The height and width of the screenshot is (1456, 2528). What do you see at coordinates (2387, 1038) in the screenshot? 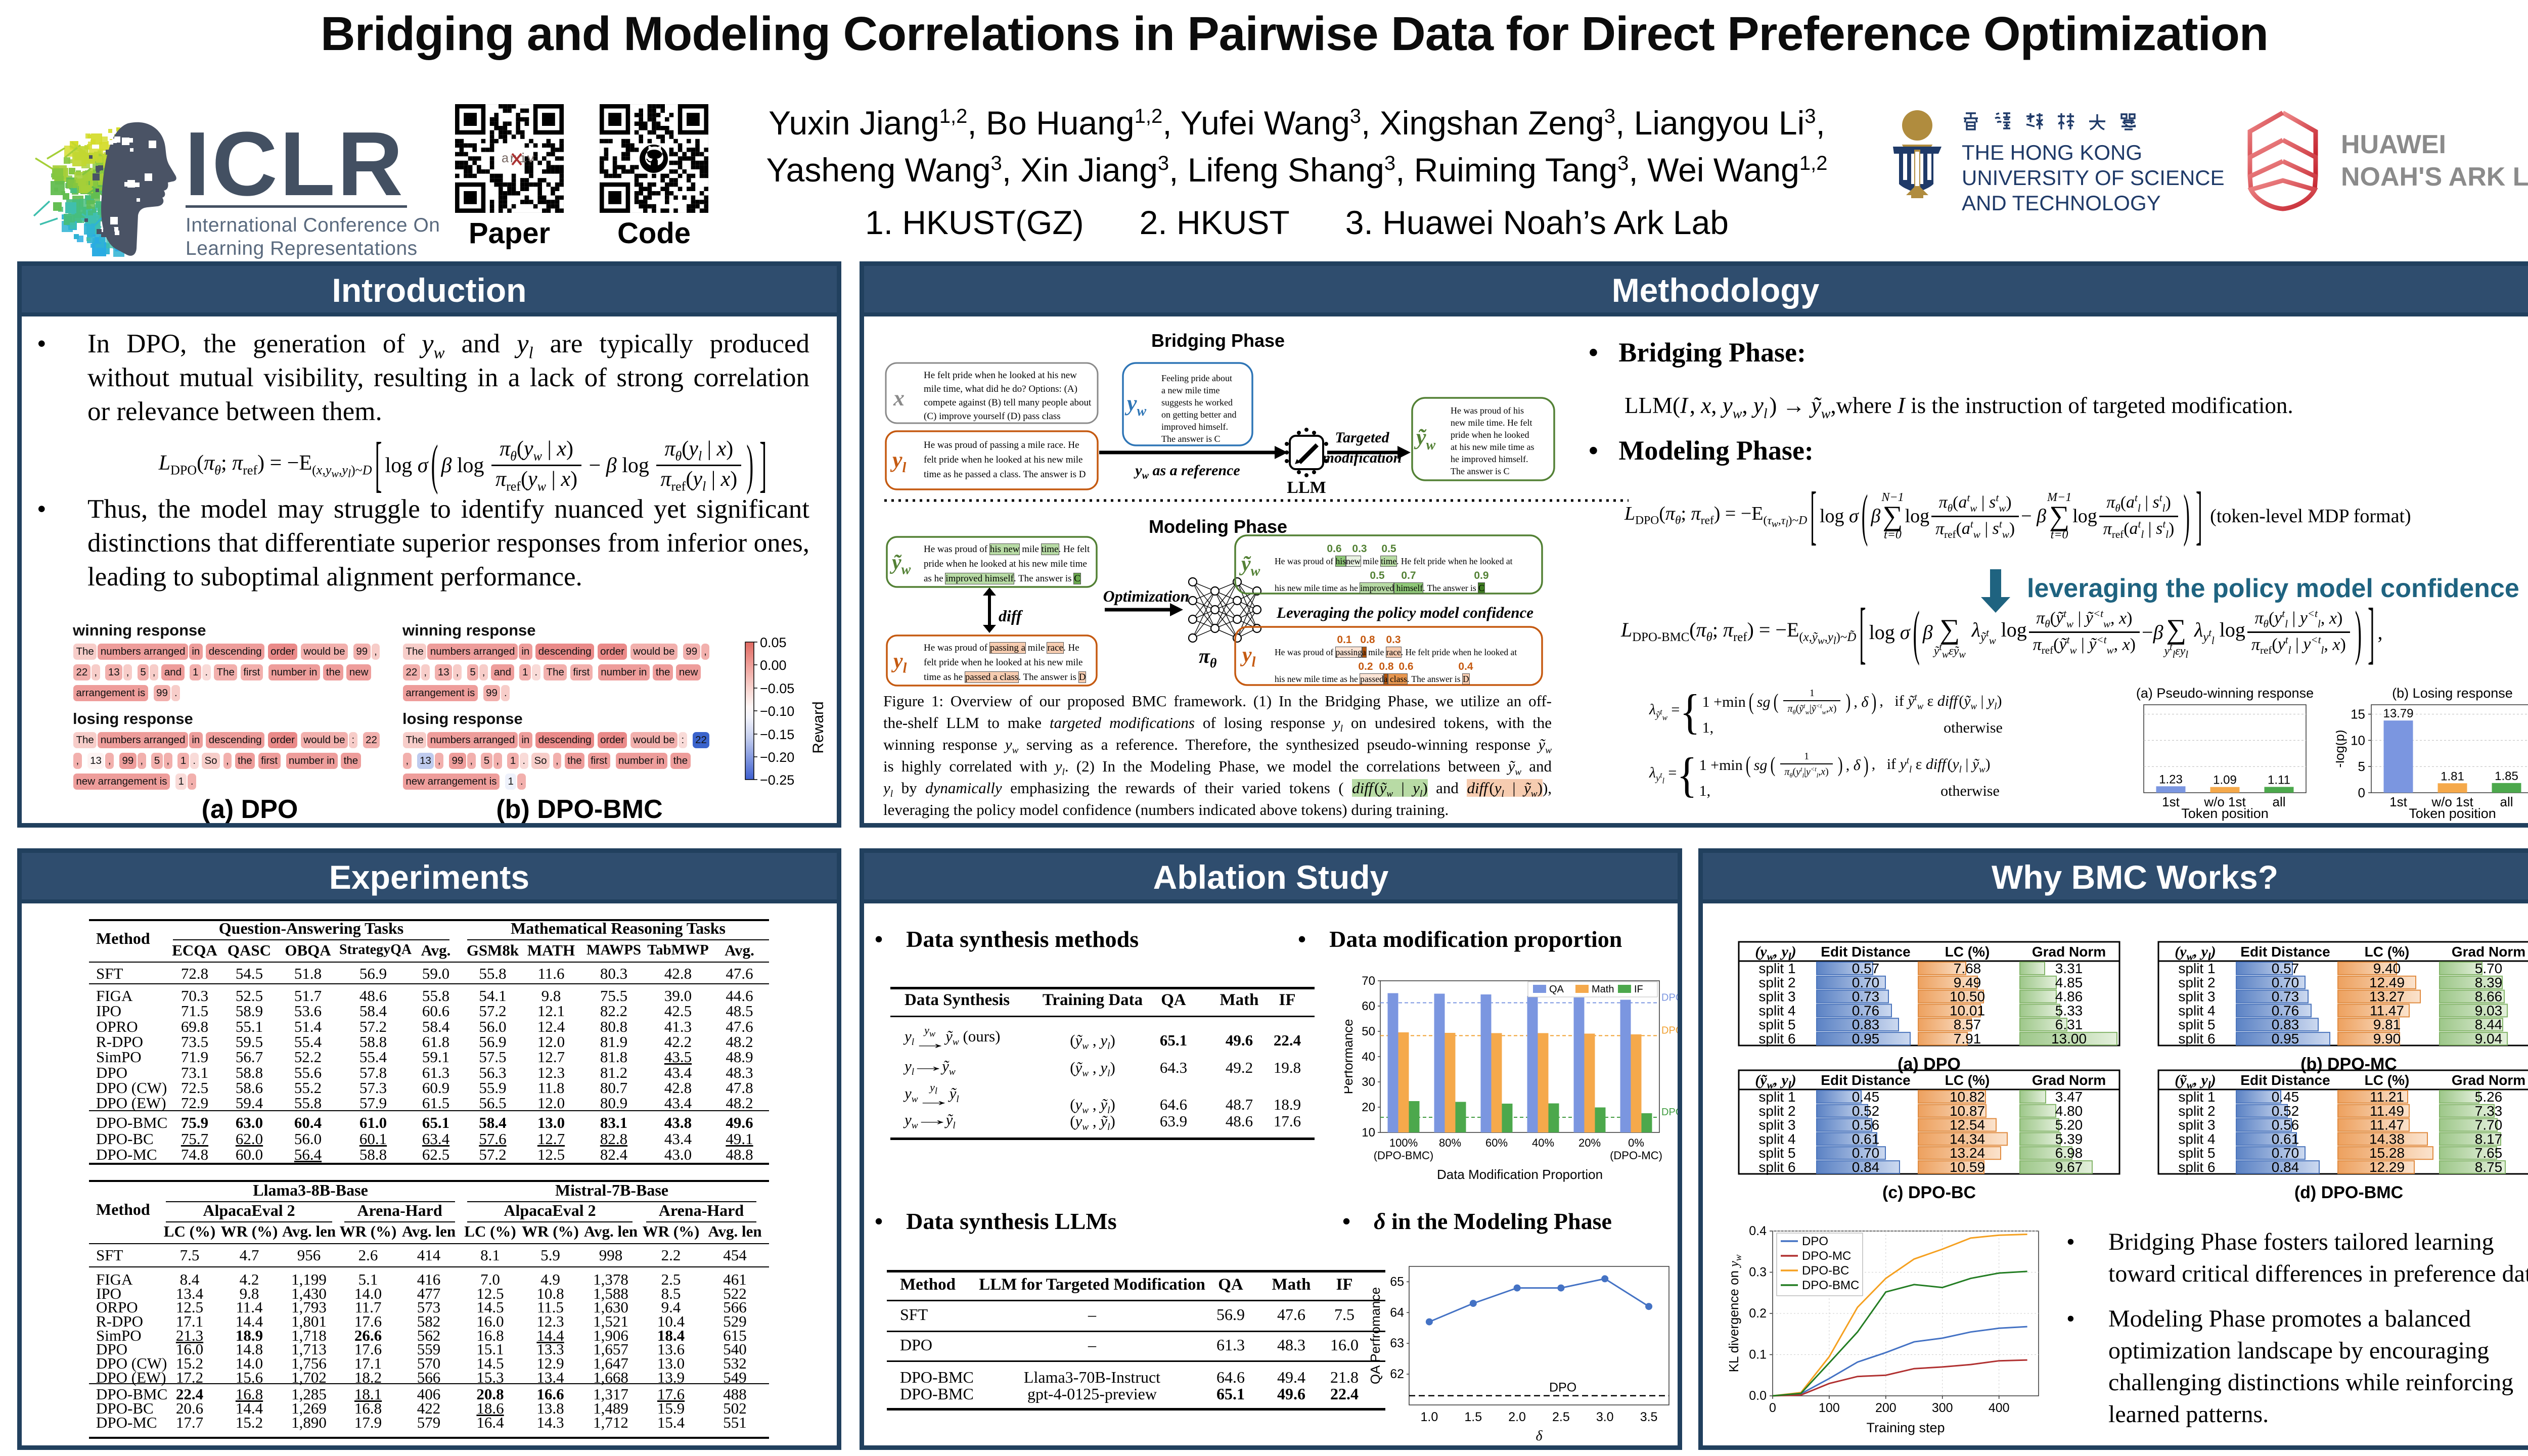
I see `svg-text: 9.90` at bounding box center [2387, 1038].